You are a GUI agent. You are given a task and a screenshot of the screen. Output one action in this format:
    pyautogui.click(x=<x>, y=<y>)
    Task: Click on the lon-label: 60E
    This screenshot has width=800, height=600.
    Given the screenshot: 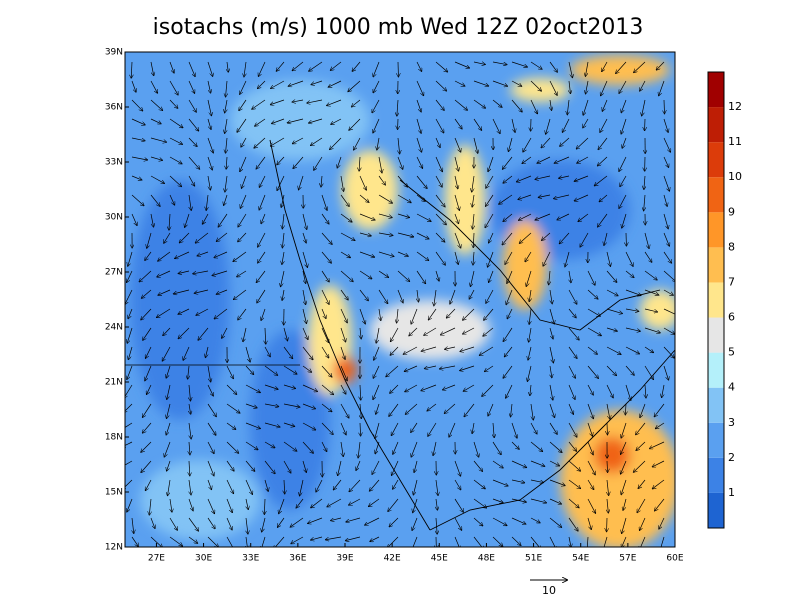 What is the action you would take?
    pyautogui.click(x=674, y=559)
    